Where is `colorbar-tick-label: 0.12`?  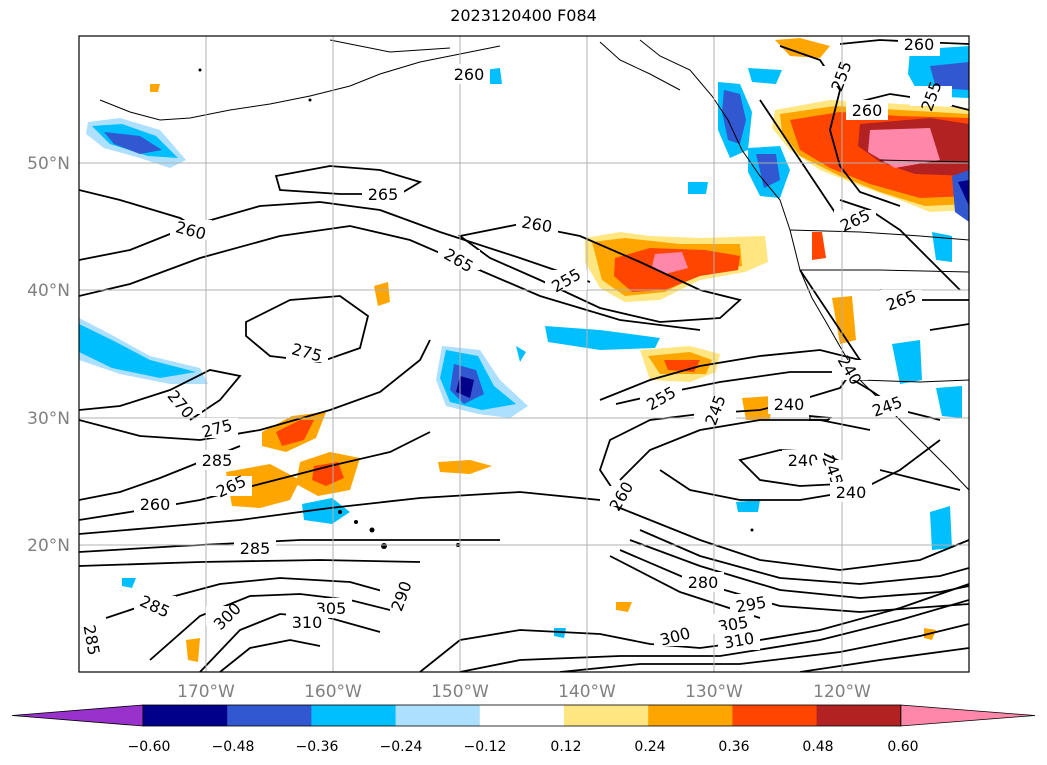
colorbar-tick-label: 0.12 is located at coordinates (565, 747).